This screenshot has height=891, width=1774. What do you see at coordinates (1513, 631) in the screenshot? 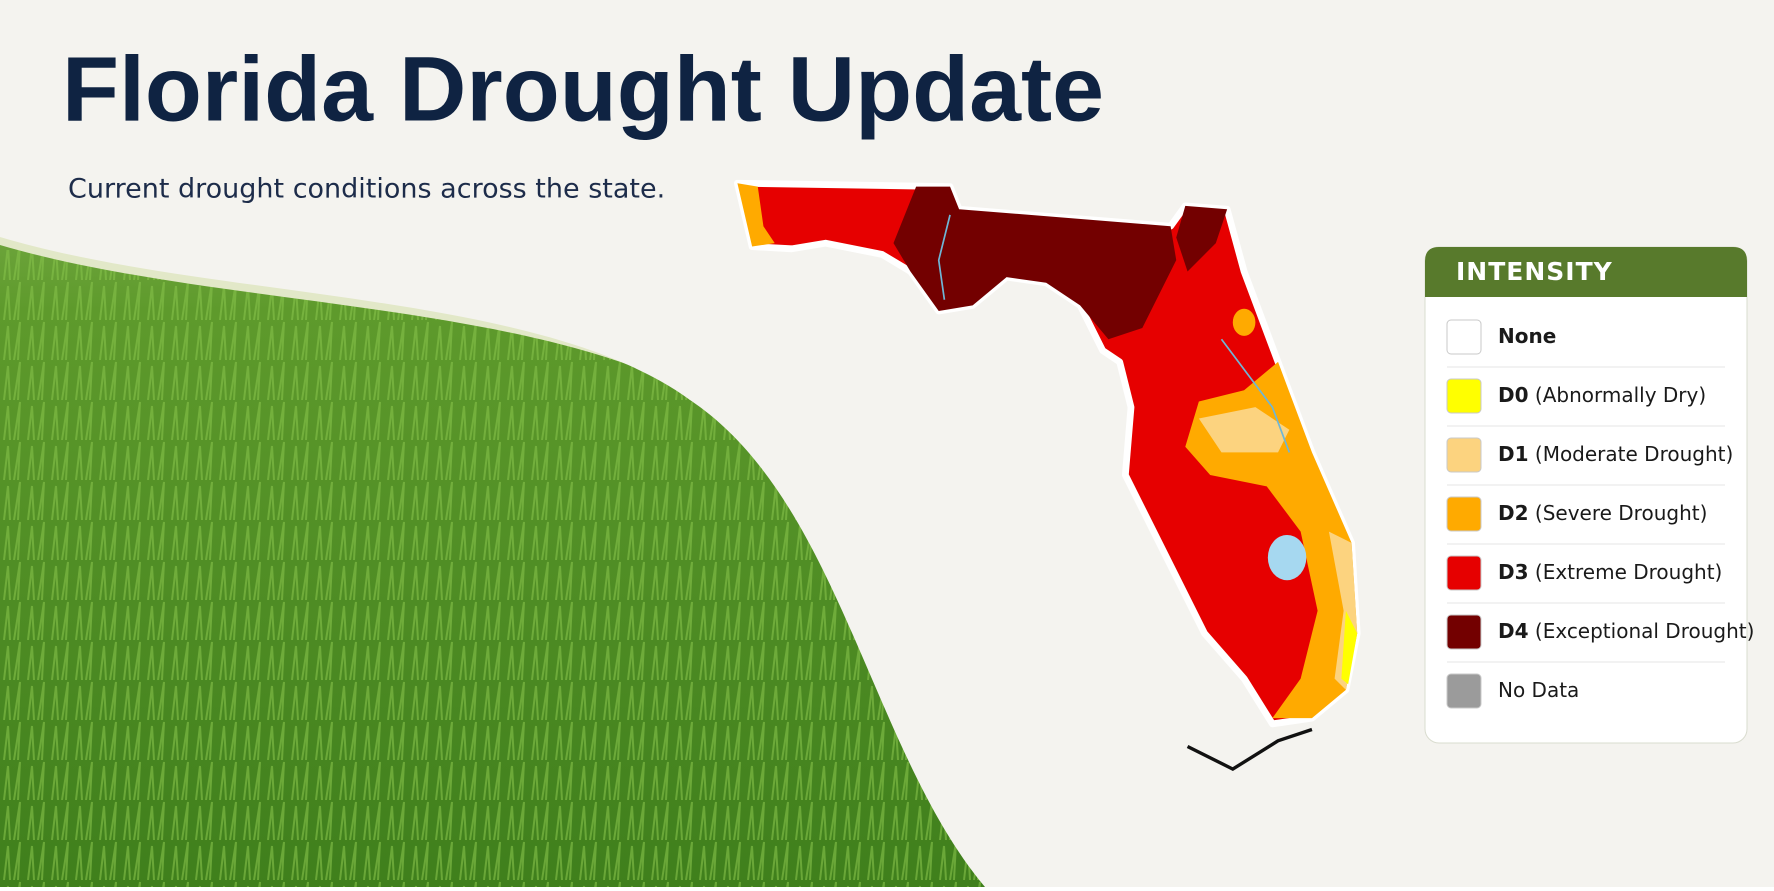
I see `legend-code: D4` at bounding box center [1513, 631].